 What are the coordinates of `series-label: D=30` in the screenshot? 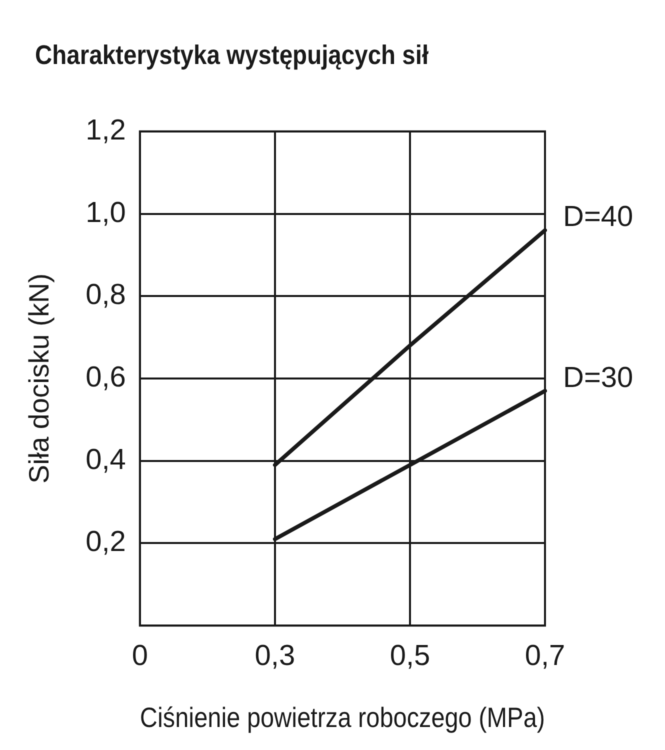 It's located at (598, 378).